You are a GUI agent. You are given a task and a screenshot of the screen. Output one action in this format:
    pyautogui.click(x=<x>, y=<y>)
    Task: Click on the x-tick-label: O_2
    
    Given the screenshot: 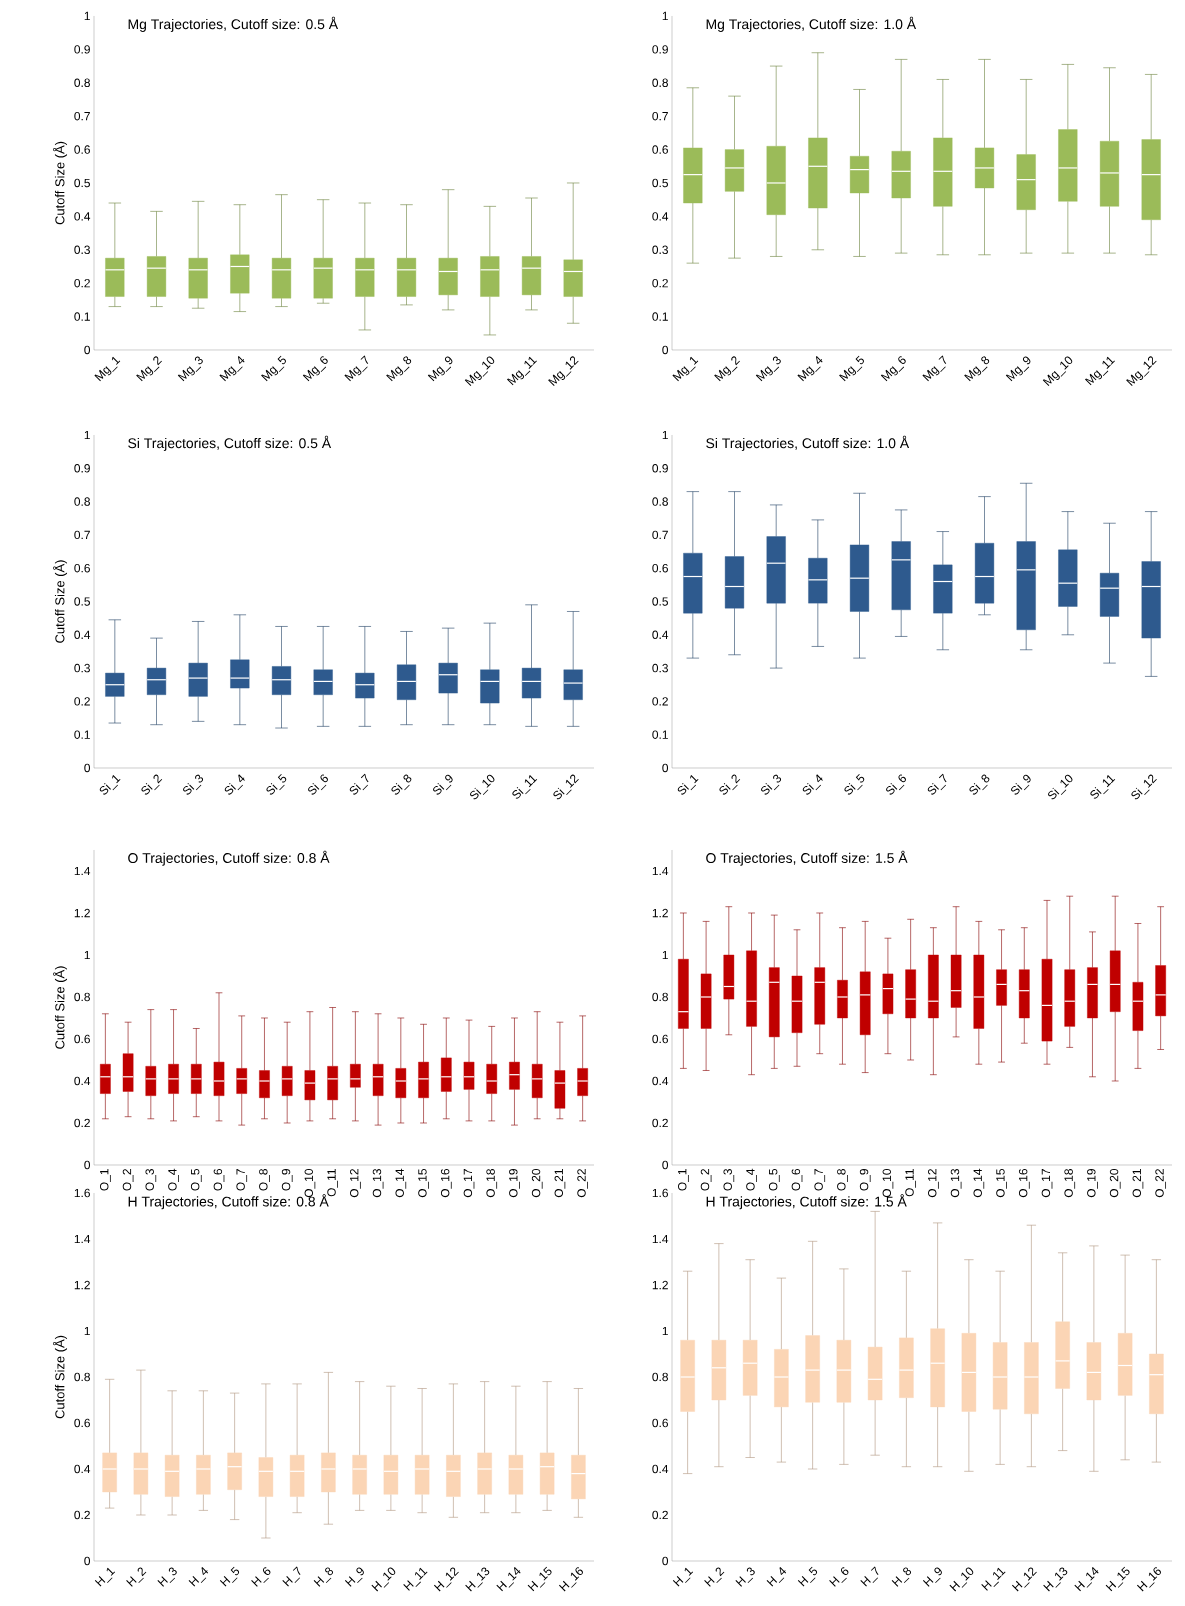 What is the action you would take?
    pyautogui.click(x=706, y=1180)
    